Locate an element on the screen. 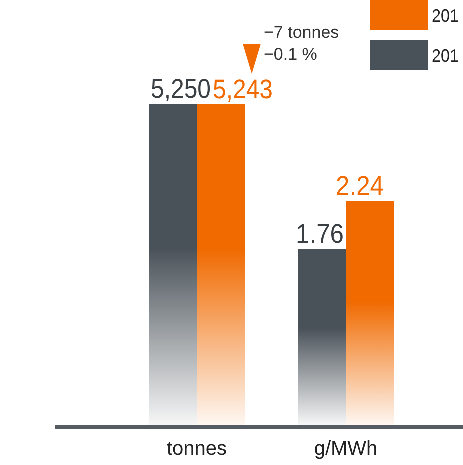 This screenshot has height=465, width=463. data-label: 1.76 is located at coordinates (322, 234).